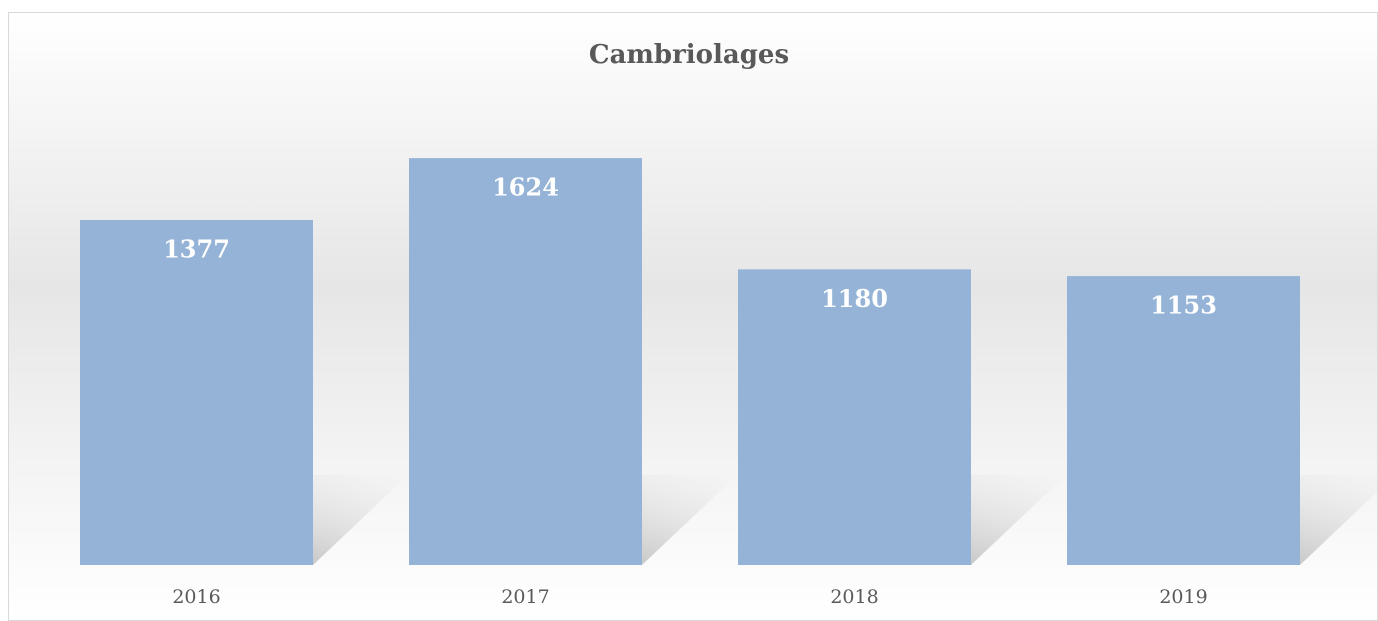 This screenshot has width=1378, height=621. I want to click on x-tick-label: 2018, so click(854, 597).